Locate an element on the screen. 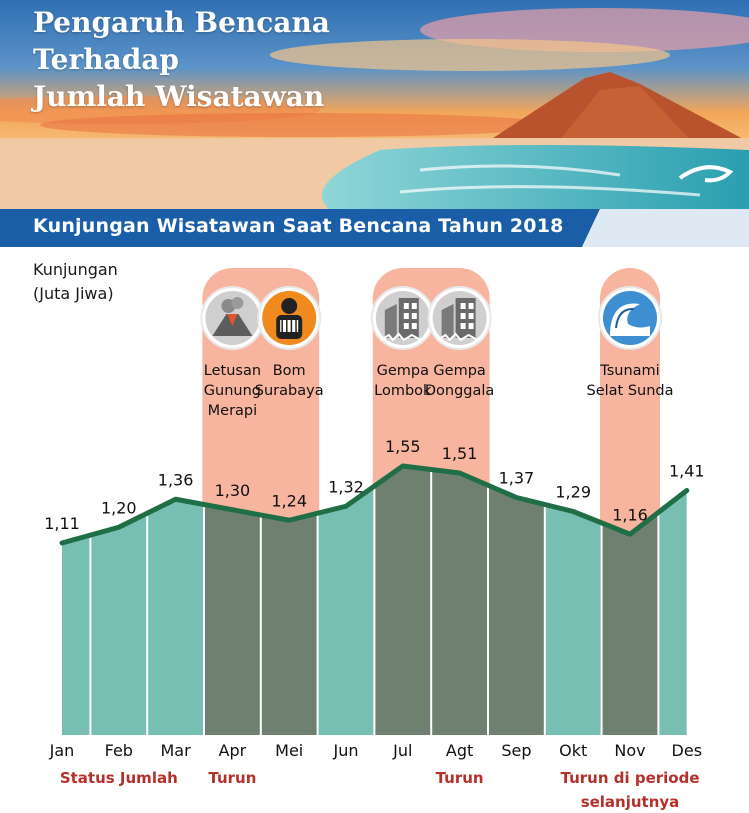 This screenshot has width=749, height=813. y-axis-title: Kunjungan (Juta Jiwa) is located at coordinates (75, 282).